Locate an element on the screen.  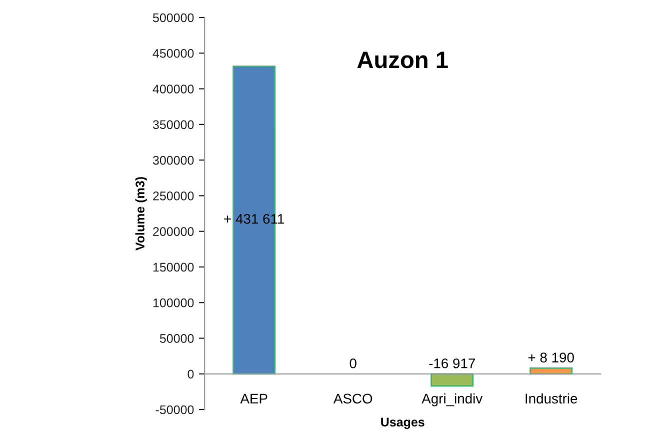
bar is located at coordinates (452, 380).